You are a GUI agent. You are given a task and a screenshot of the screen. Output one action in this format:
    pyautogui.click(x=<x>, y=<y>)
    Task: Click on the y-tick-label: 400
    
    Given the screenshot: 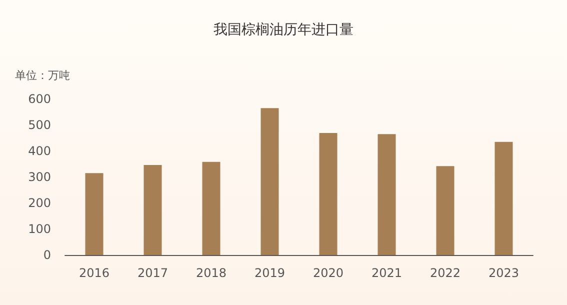 What is the action you would take?
    pyautogui.click(x=39, y=151)
    